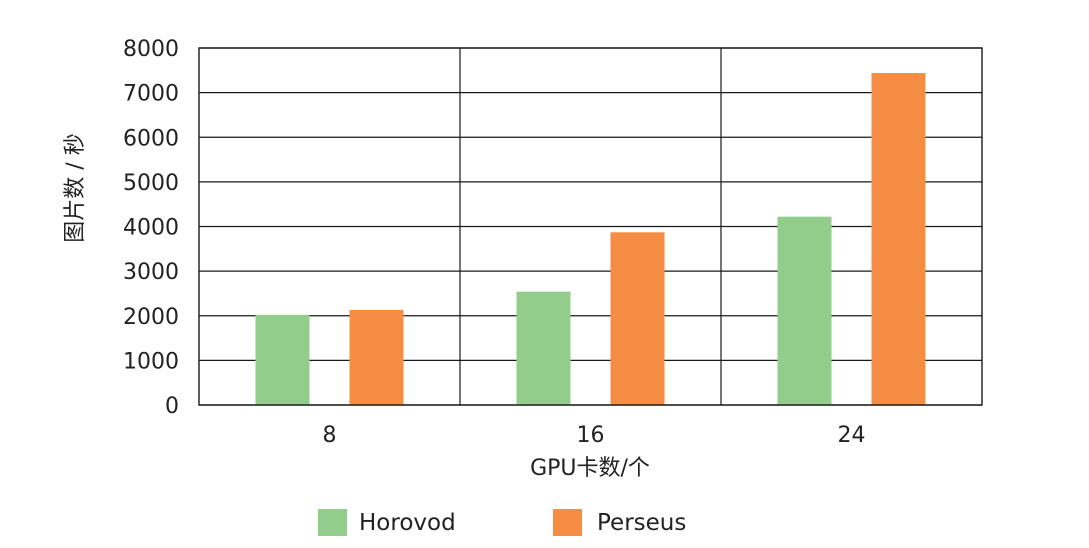 The width and height of the screenshot is (1089, 548). I want to click on y-tick-label: 7000, so click(151, 94).